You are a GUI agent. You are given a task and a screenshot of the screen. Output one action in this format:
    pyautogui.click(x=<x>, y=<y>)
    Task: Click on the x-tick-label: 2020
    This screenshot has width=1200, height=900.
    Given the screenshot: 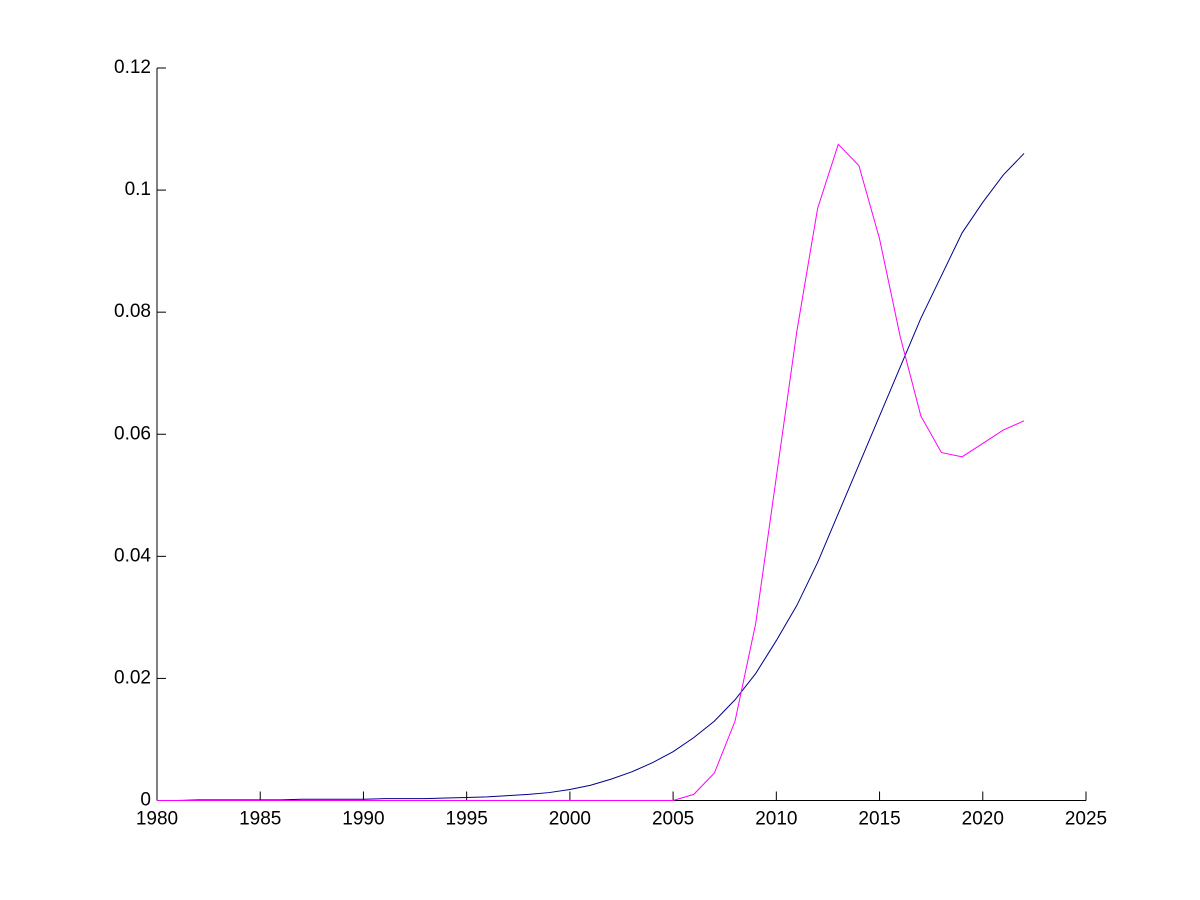 What is the action you would take?
    pyautogui.click(x=983, y=819)
    